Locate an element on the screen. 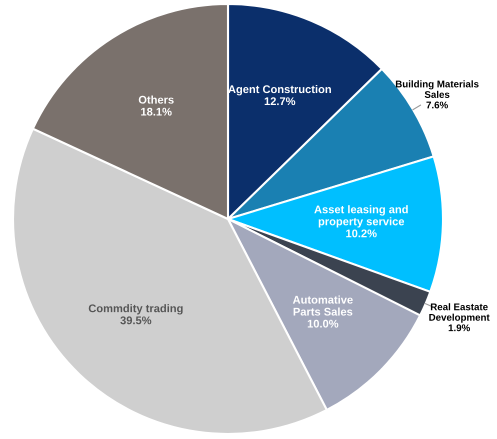  slice-label: Agent Construction is located at coordinates (279, 90).